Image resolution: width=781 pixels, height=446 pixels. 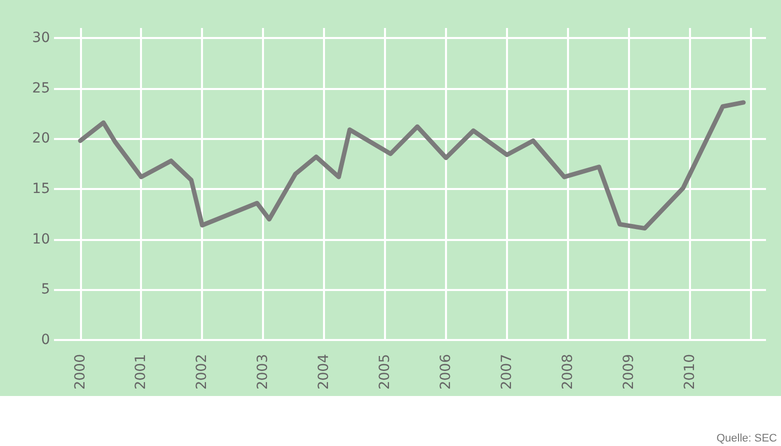 What do you see at coordinates (141, 372) in the screenshot?
I see `x-tick-label: 2001` at bounding box center [141, 372].